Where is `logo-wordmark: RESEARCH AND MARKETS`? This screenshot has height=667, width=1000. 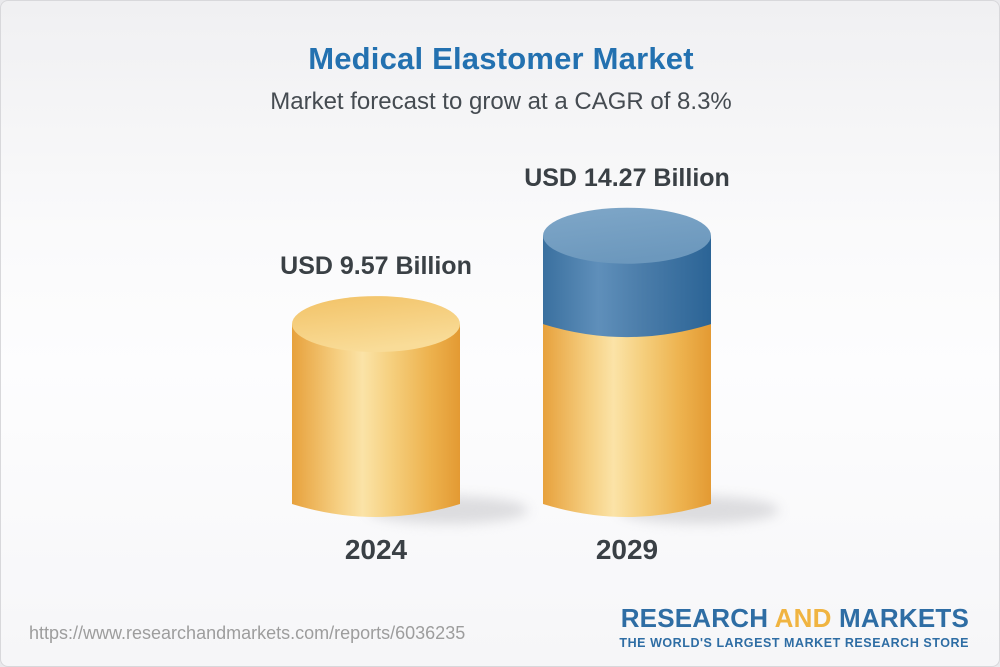
logo-wordmark: RESEARCH AND MARKETS is located at coordinates (794, 618).